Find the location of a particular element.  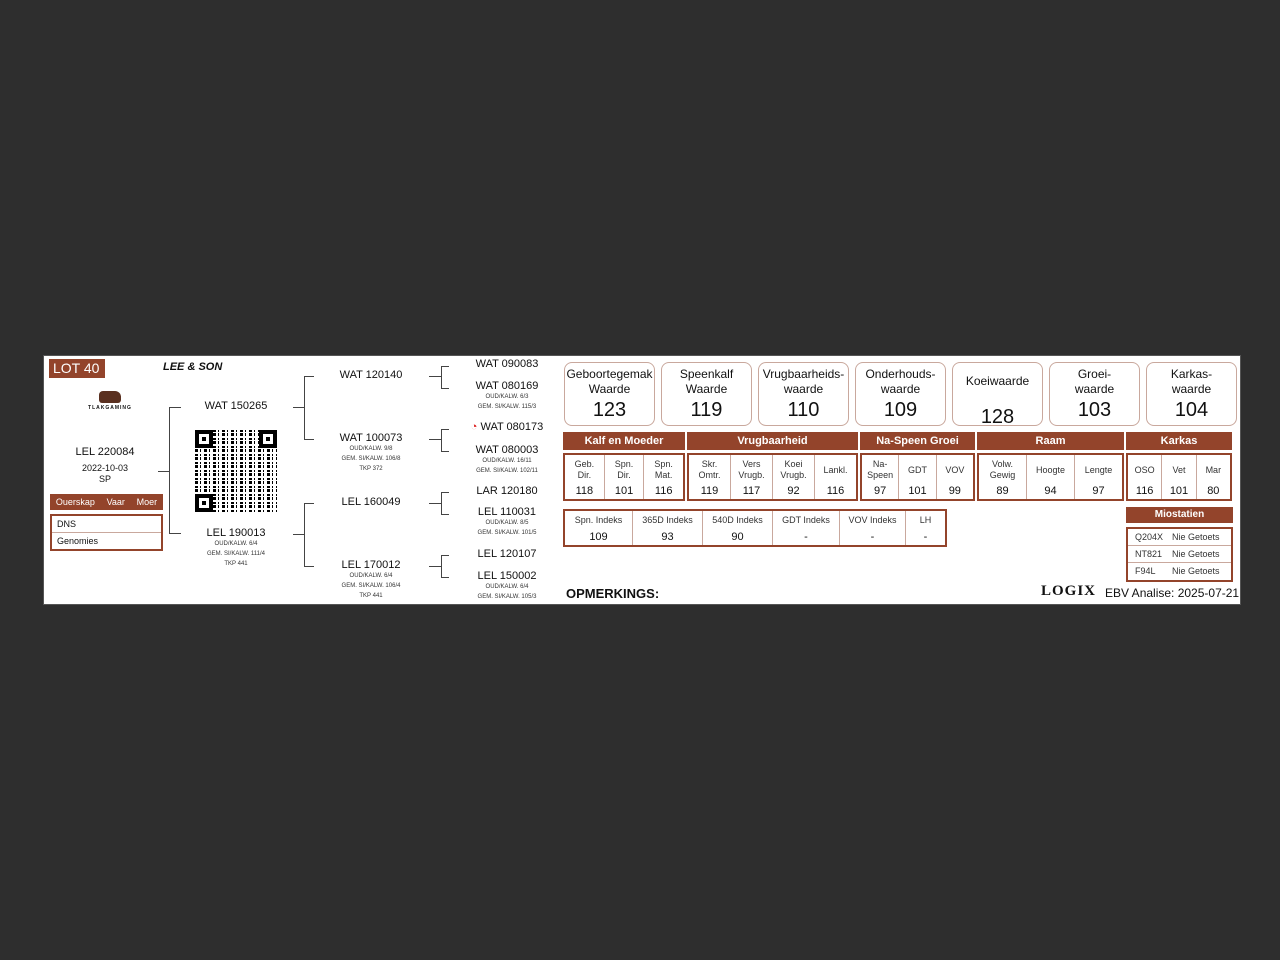

ebv-label: Lankl. is located at coordinates (835, 469).